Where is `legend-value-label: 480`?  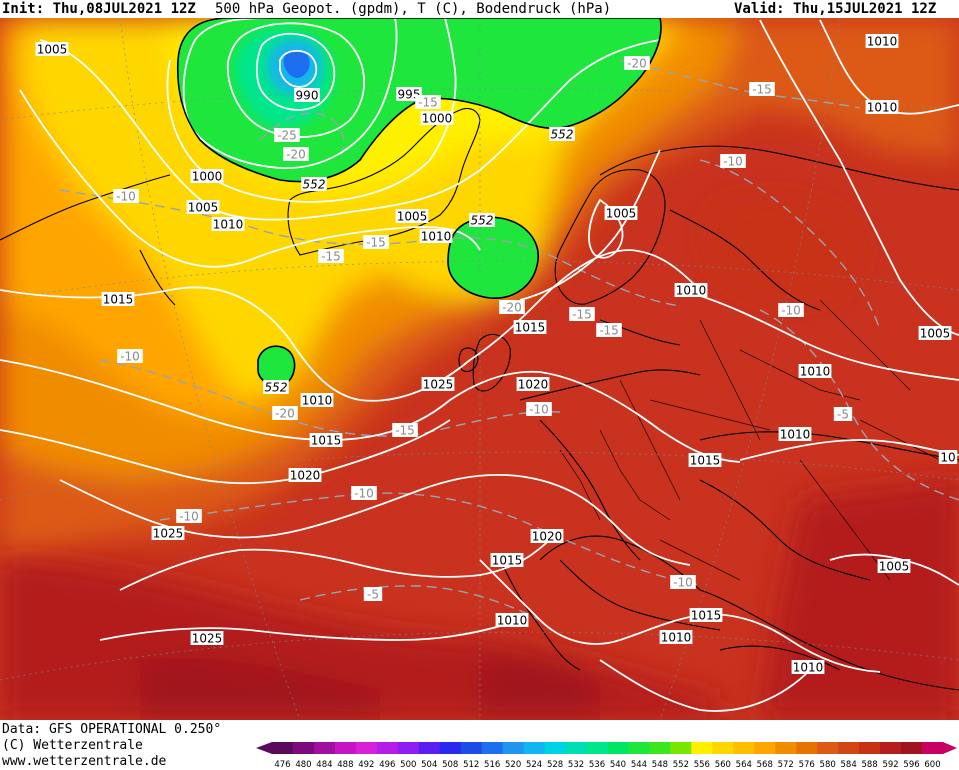
legend-value-label: 480 is located at coordinates (303, 765).